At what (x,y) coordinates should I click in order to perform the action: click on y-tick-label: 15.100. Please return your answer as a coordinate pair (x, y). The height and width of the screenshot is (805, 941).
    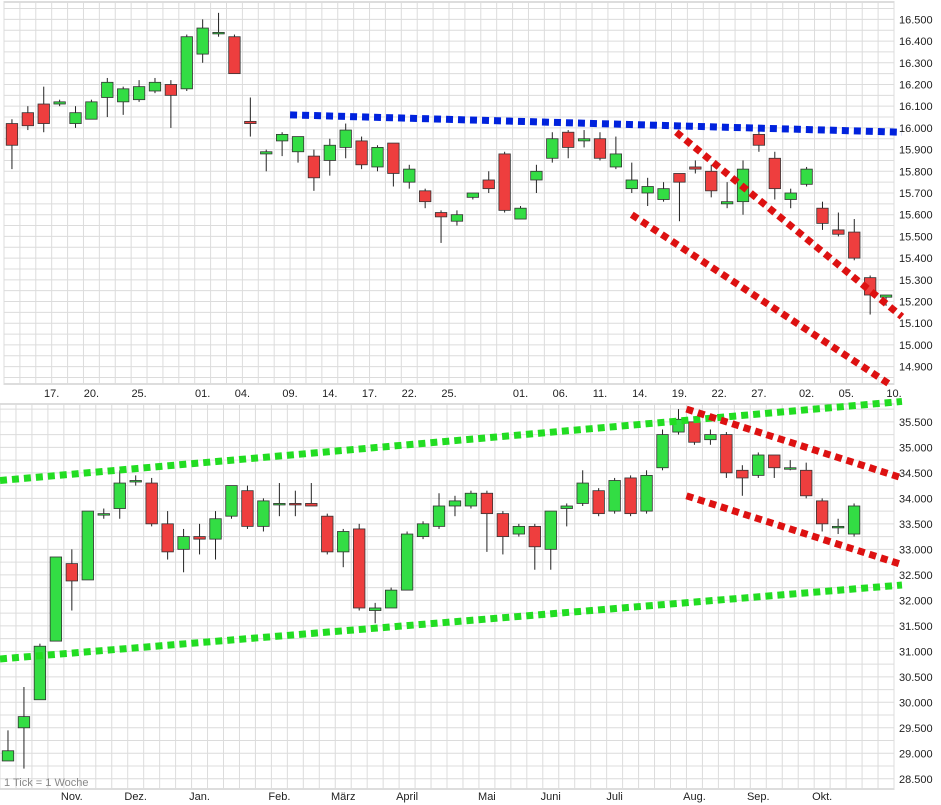
    Looking at the image, I should click on (916, 324).